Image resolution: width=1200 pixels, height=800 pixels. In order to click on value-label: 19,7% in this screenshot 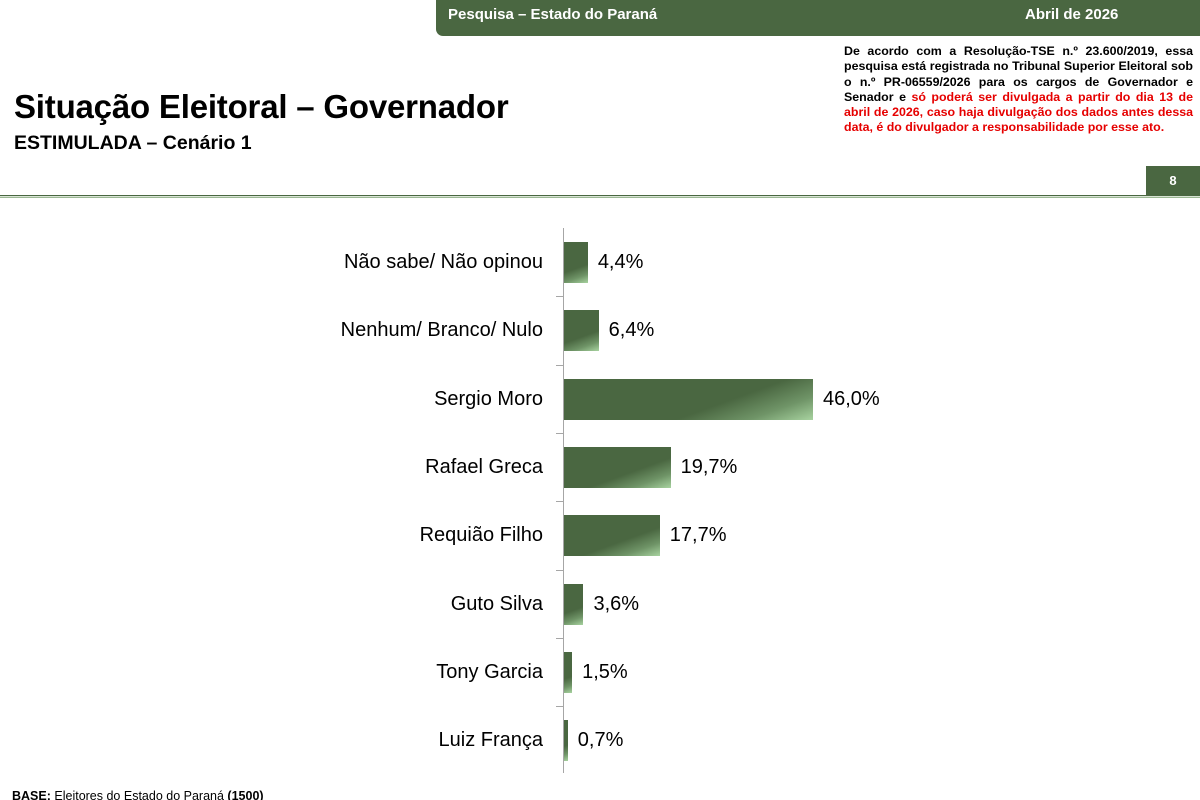, I will do `click(709, 466)`.